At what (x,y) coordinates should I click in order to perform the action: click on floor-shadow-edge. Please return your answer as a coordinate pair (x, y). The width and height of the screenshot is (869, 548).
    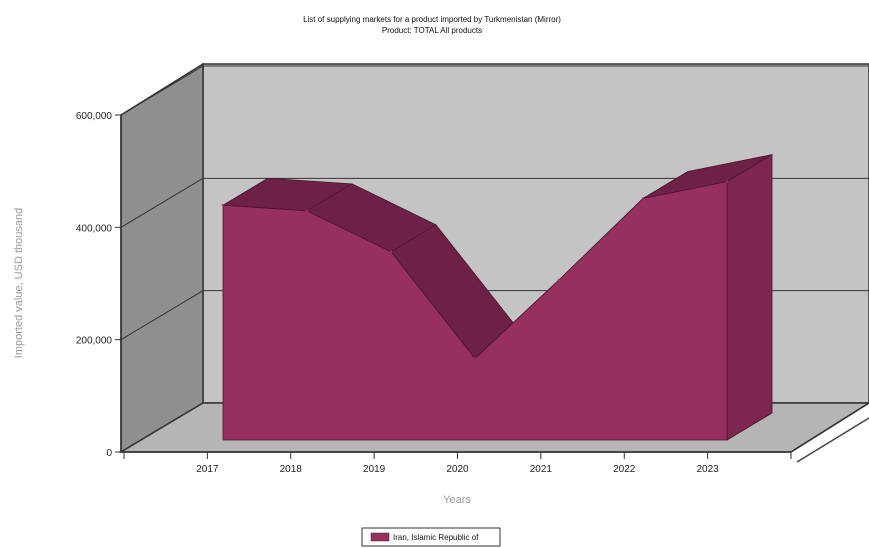
    Looking at the image, I should click on (832, 440).